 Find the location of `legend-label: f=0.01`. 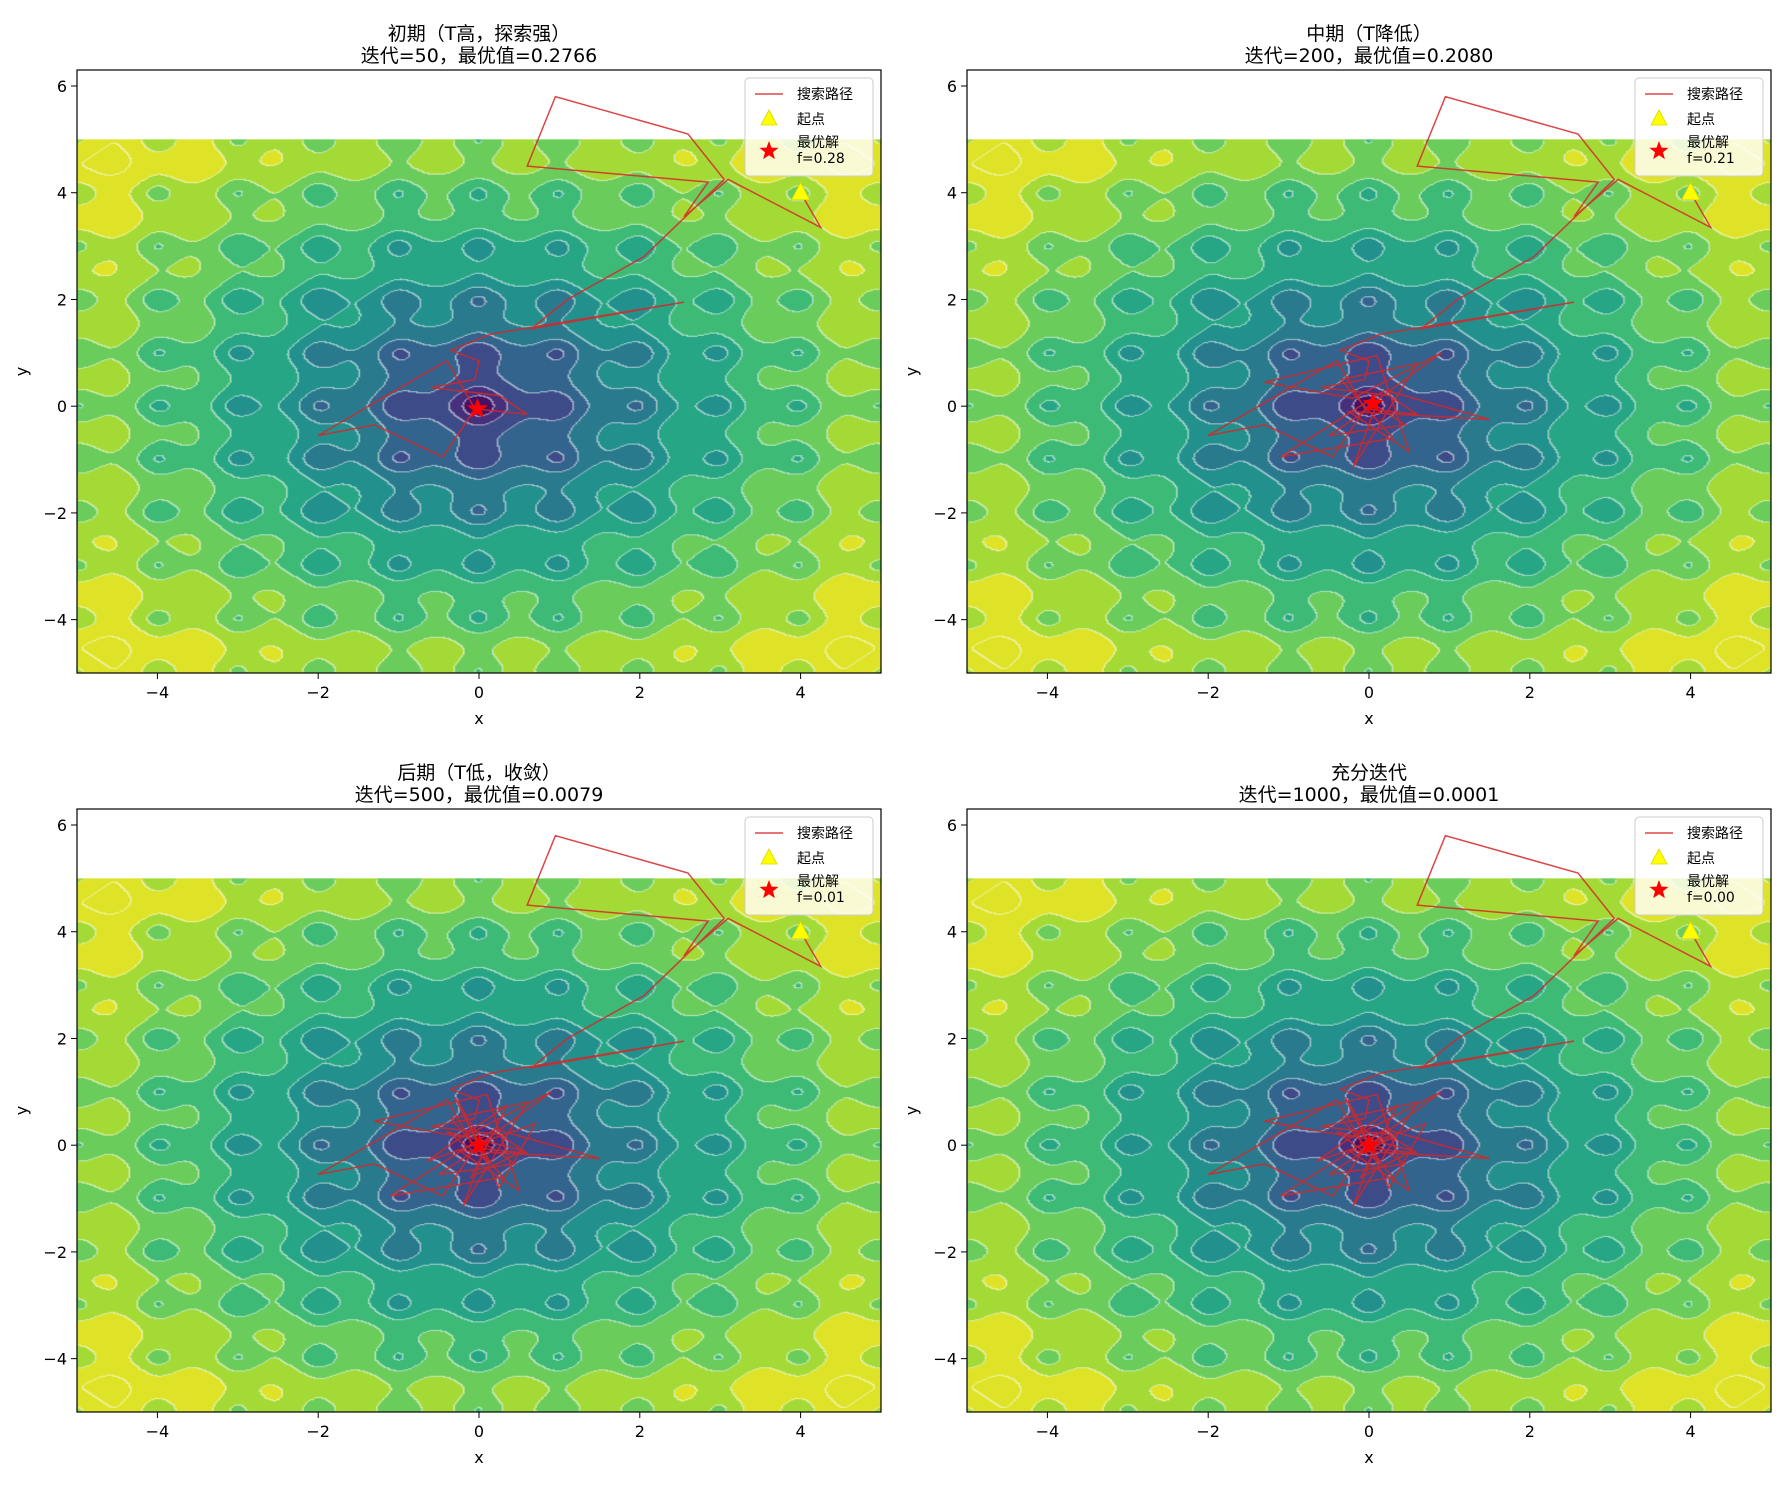

legend-label: f=0.01 is located at coordinates (821, 898).